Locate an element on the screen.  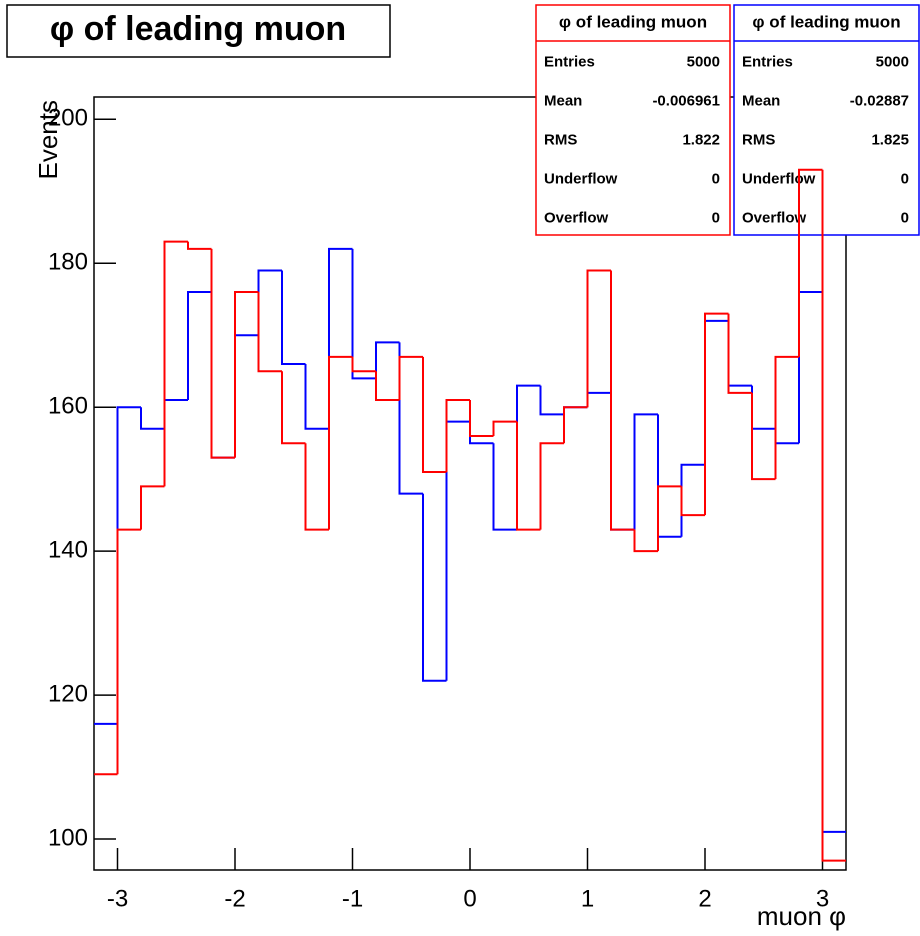
y-tick-label: 200 is located at coordinates (68, 118).